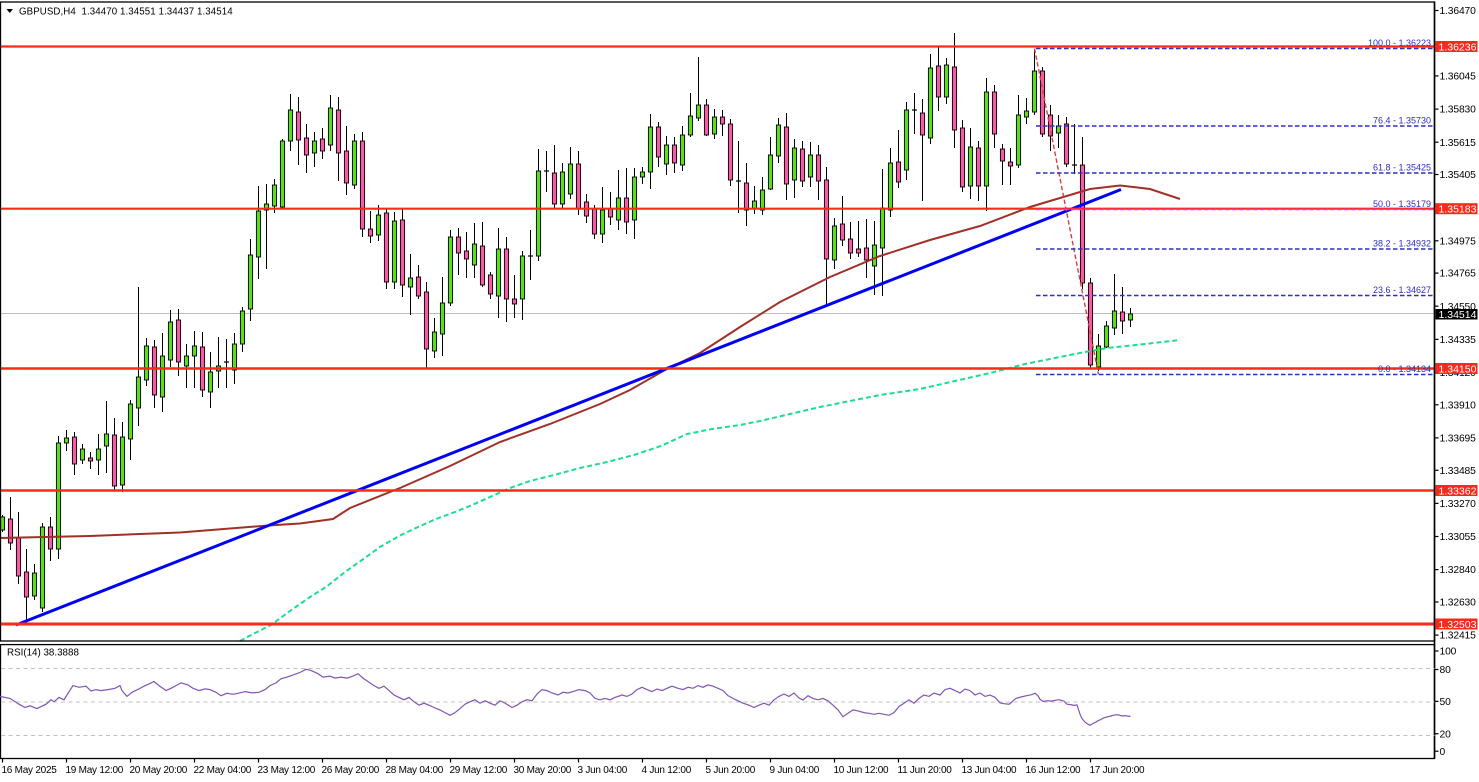 The height and width of the screenshot is (782, 1479). Describe the element at coordinates (925, 770) in the screenshot. I see `svg-text: 11 Jun 20:00` at that location.